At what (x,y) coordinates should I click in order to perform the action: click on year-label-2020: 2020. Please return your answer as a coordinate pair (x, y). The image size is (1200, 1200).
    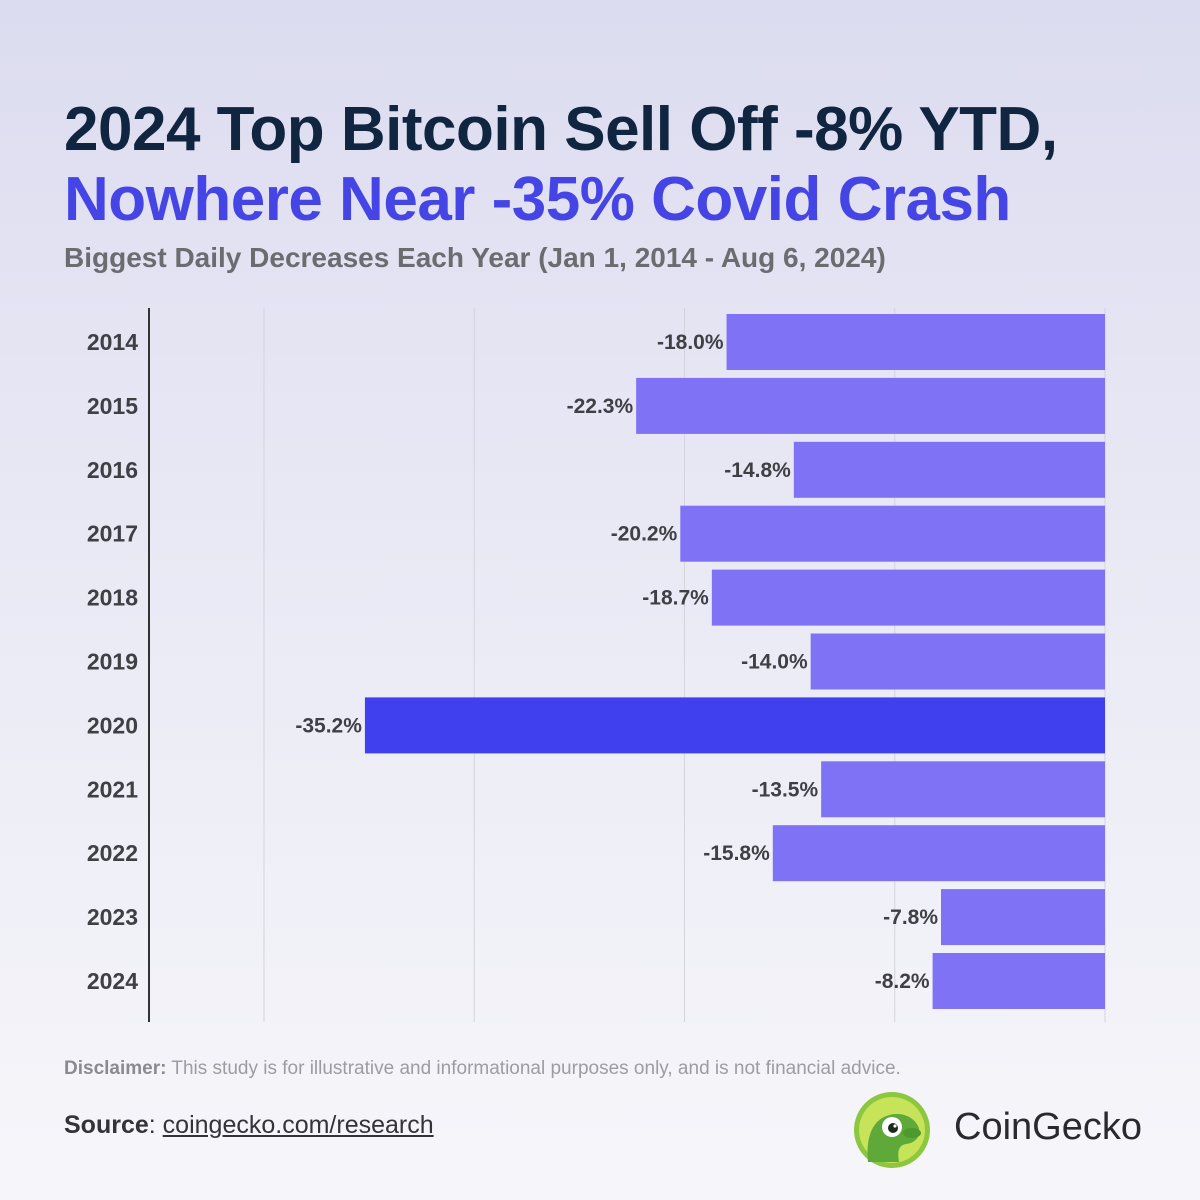
    Looking at the image, I should click on (112, 725).